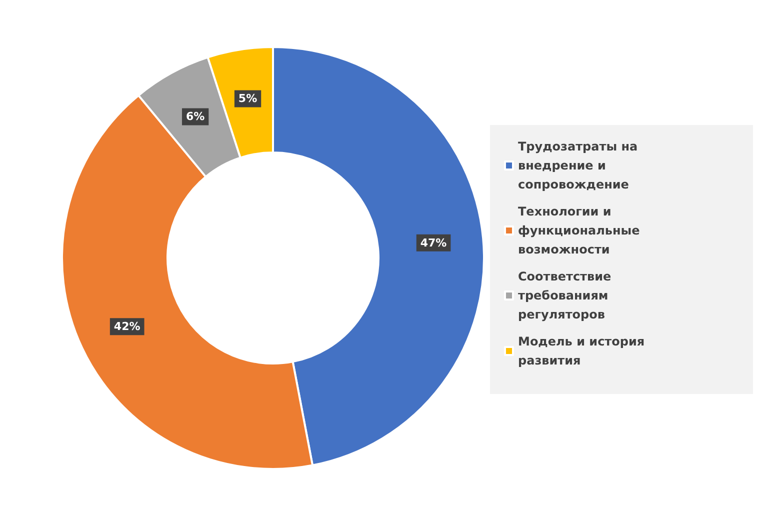 The width and height of the screenshot is (771, 507). I want to click on data-label: 42%, so click(127, 327).